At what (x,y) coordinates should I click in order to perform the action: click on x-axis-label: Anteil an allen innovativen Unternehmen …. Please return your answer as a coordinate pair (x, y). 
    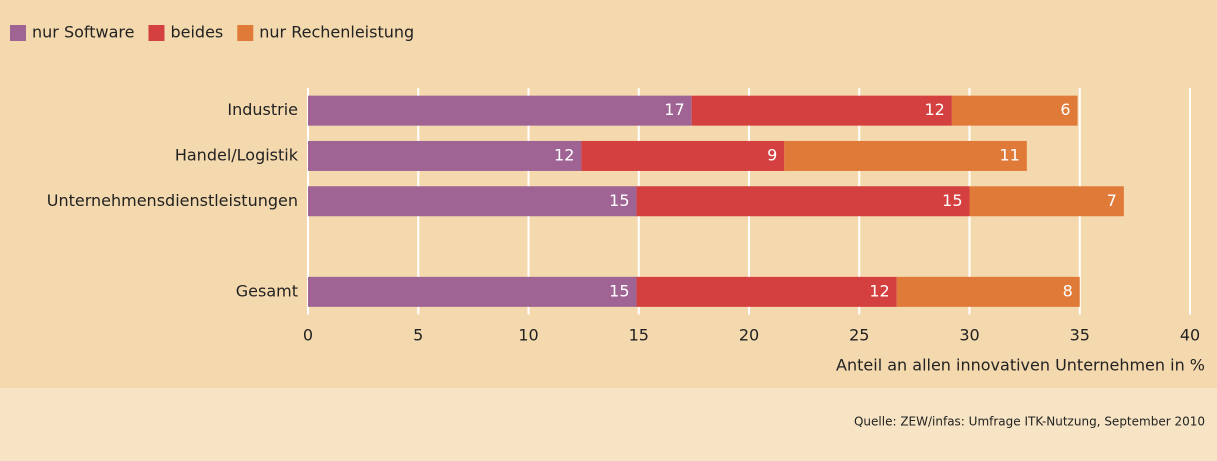
    Looking at the image, I should click on (1020, 365).